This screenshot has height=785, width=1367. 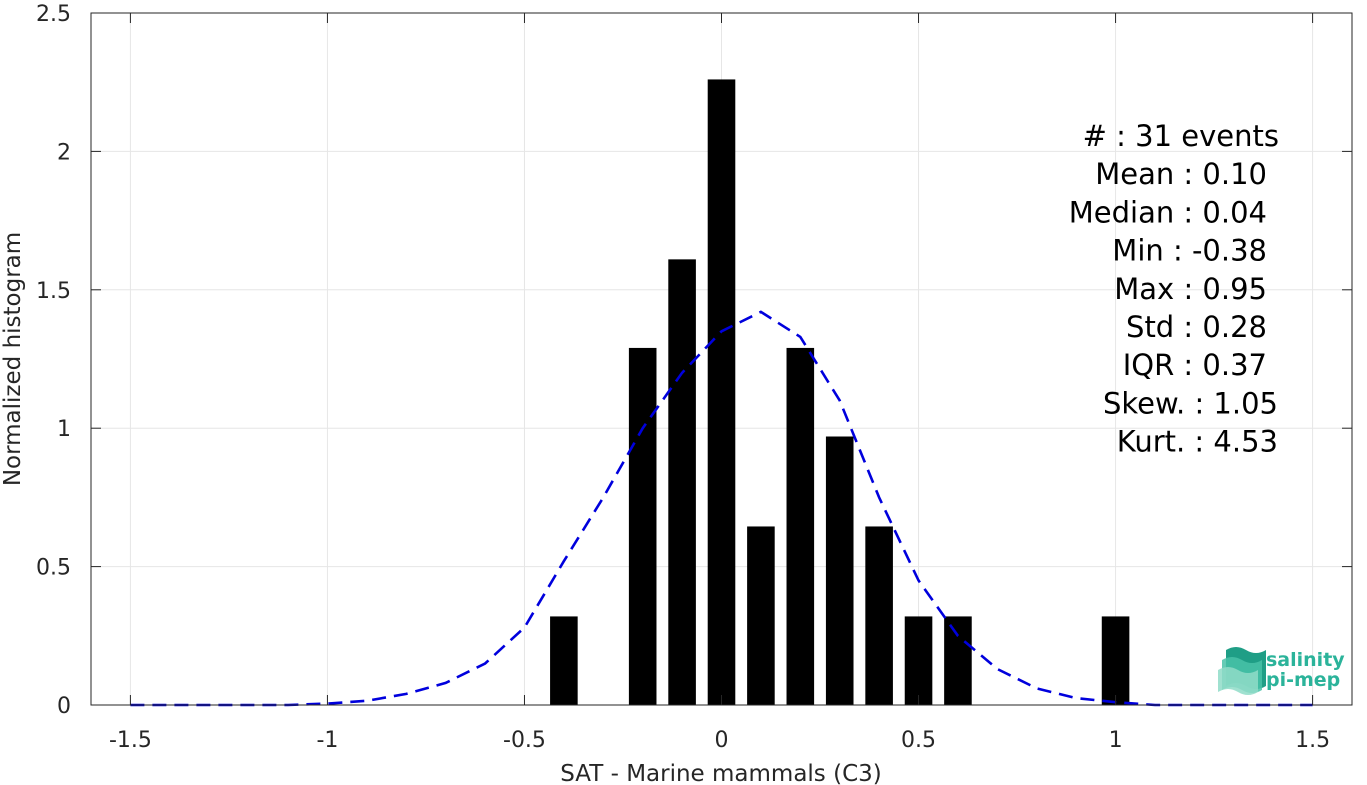 What do you see at coordinates (1181, 136) in the screenshot?
I see `stat-line: # : 31 events` at bounding box center [1181, 136].